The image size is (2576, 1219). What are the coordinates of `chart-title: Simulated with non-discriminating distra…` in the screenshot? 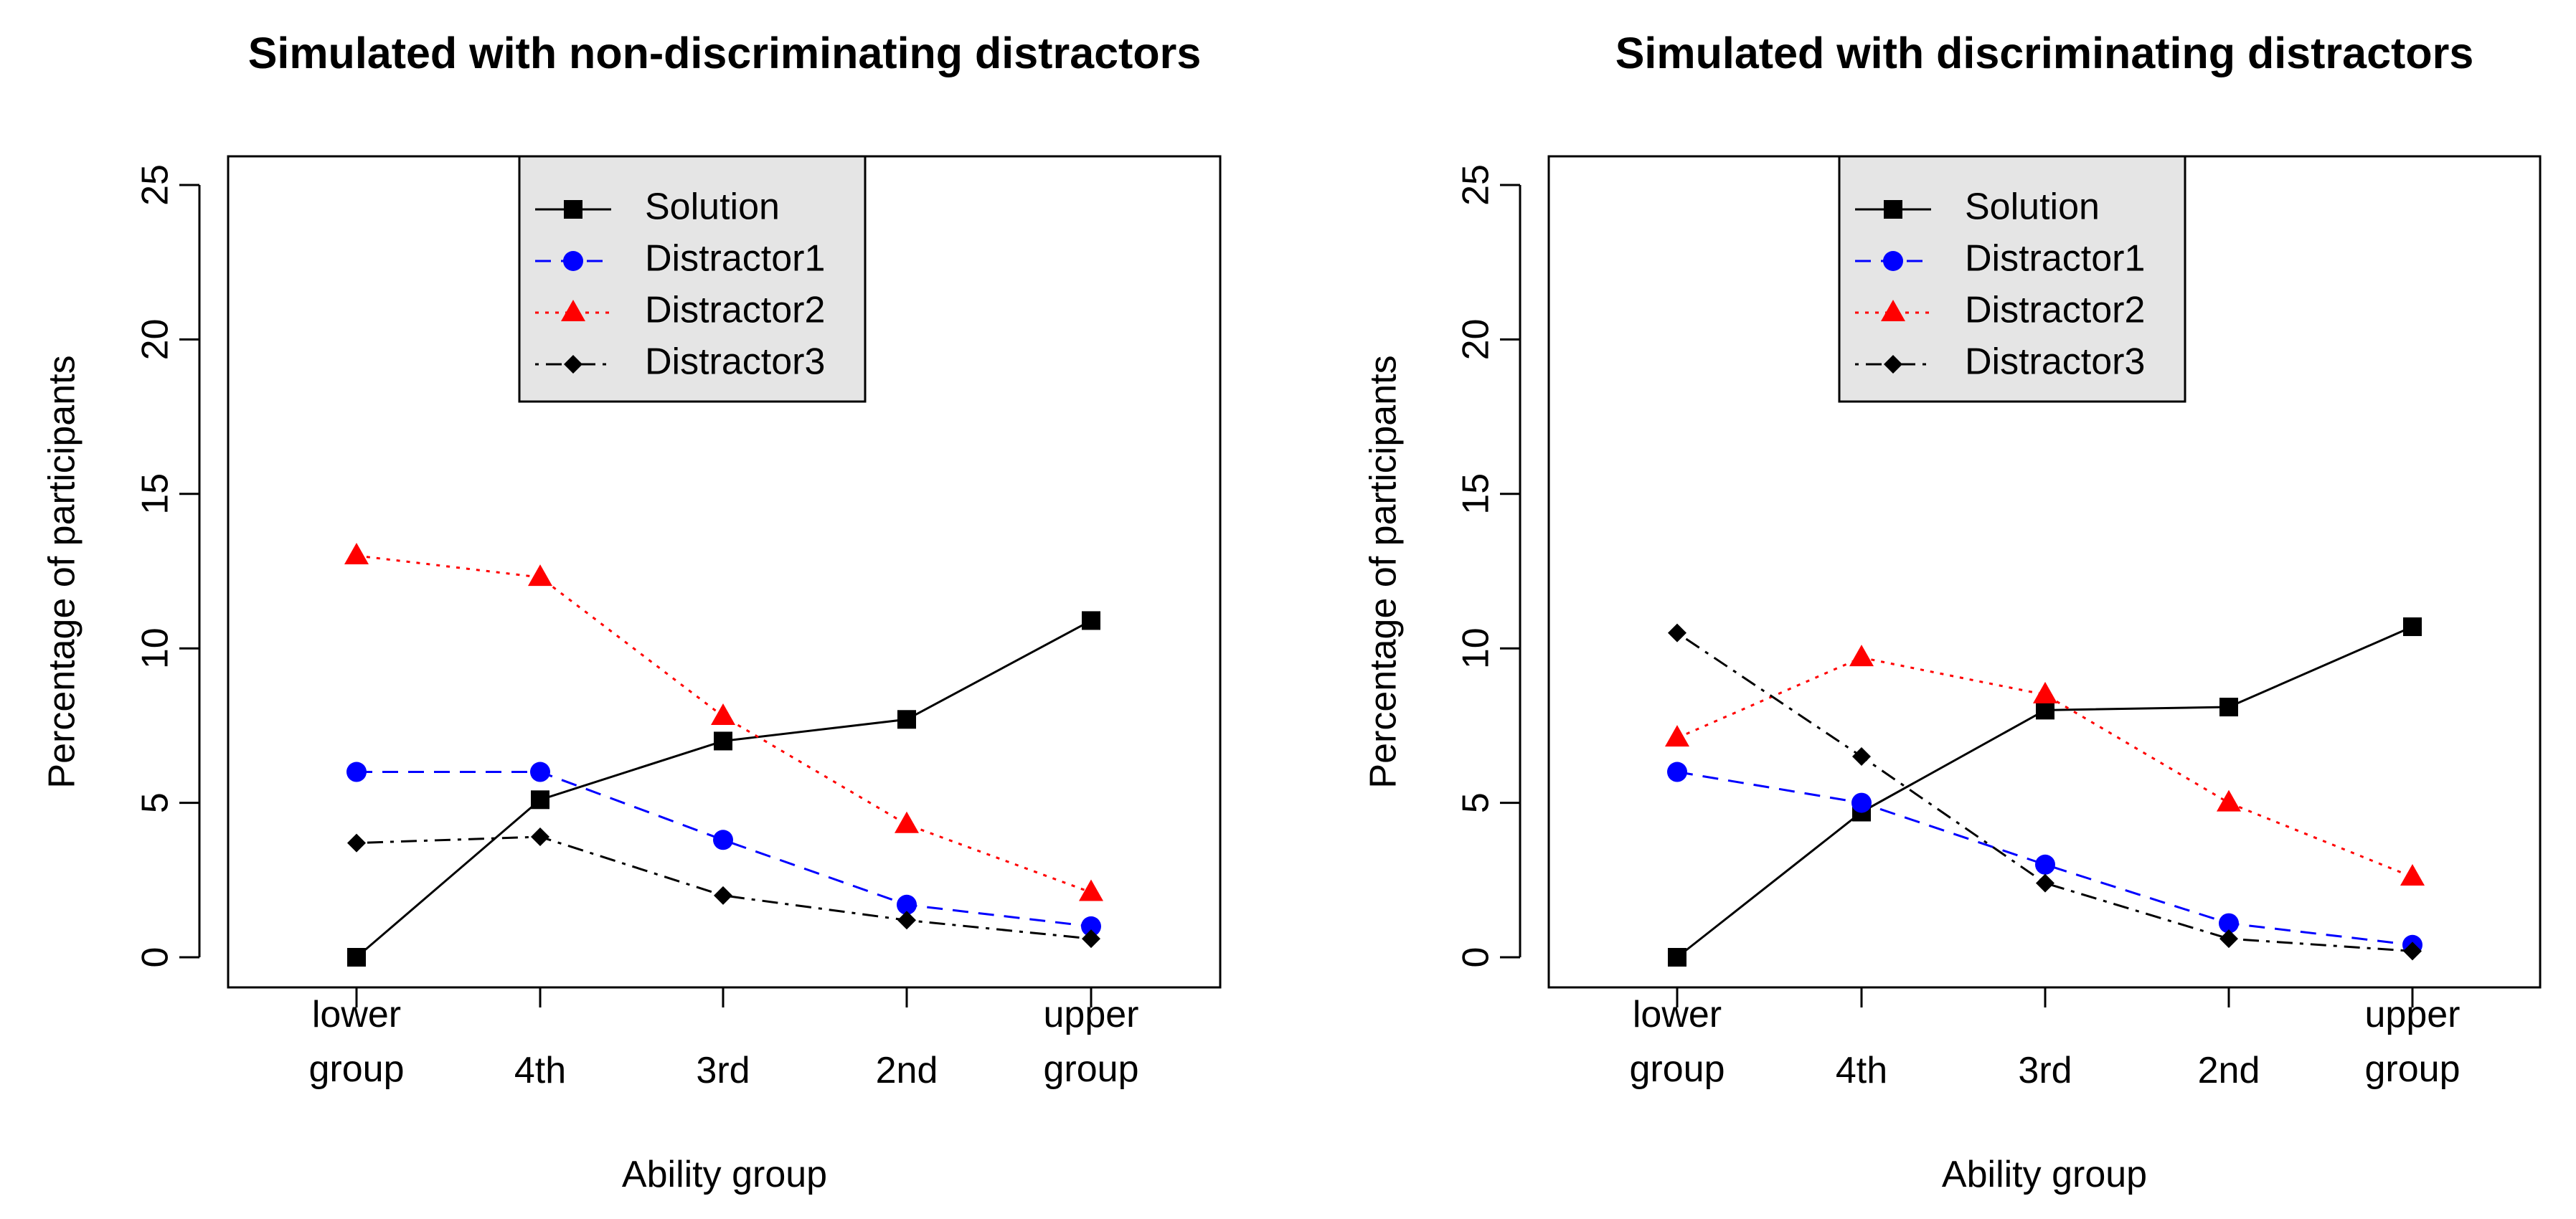 It's located at (725, 53).